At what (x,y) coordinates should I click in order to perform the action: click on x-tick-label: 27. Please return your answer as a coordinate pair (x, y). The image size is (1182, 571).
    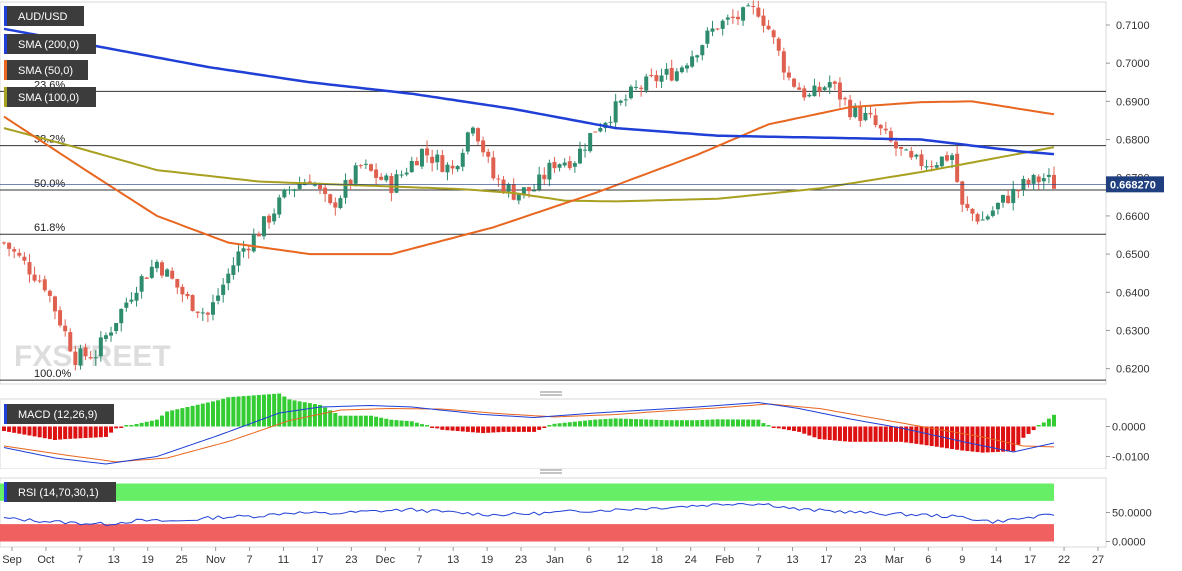
    Looking at the image, I should click on (1098, 560).